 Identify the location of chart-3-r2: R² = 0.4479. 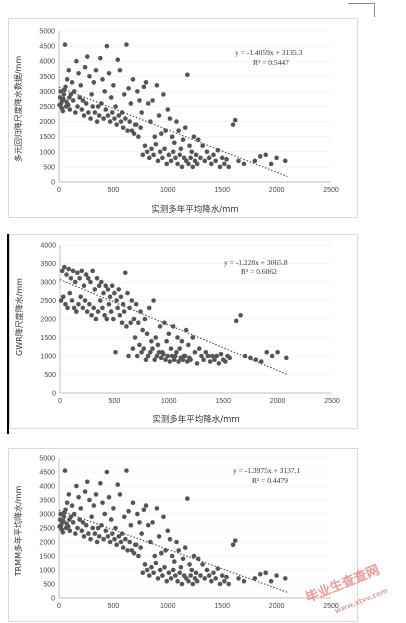
(270, 480).